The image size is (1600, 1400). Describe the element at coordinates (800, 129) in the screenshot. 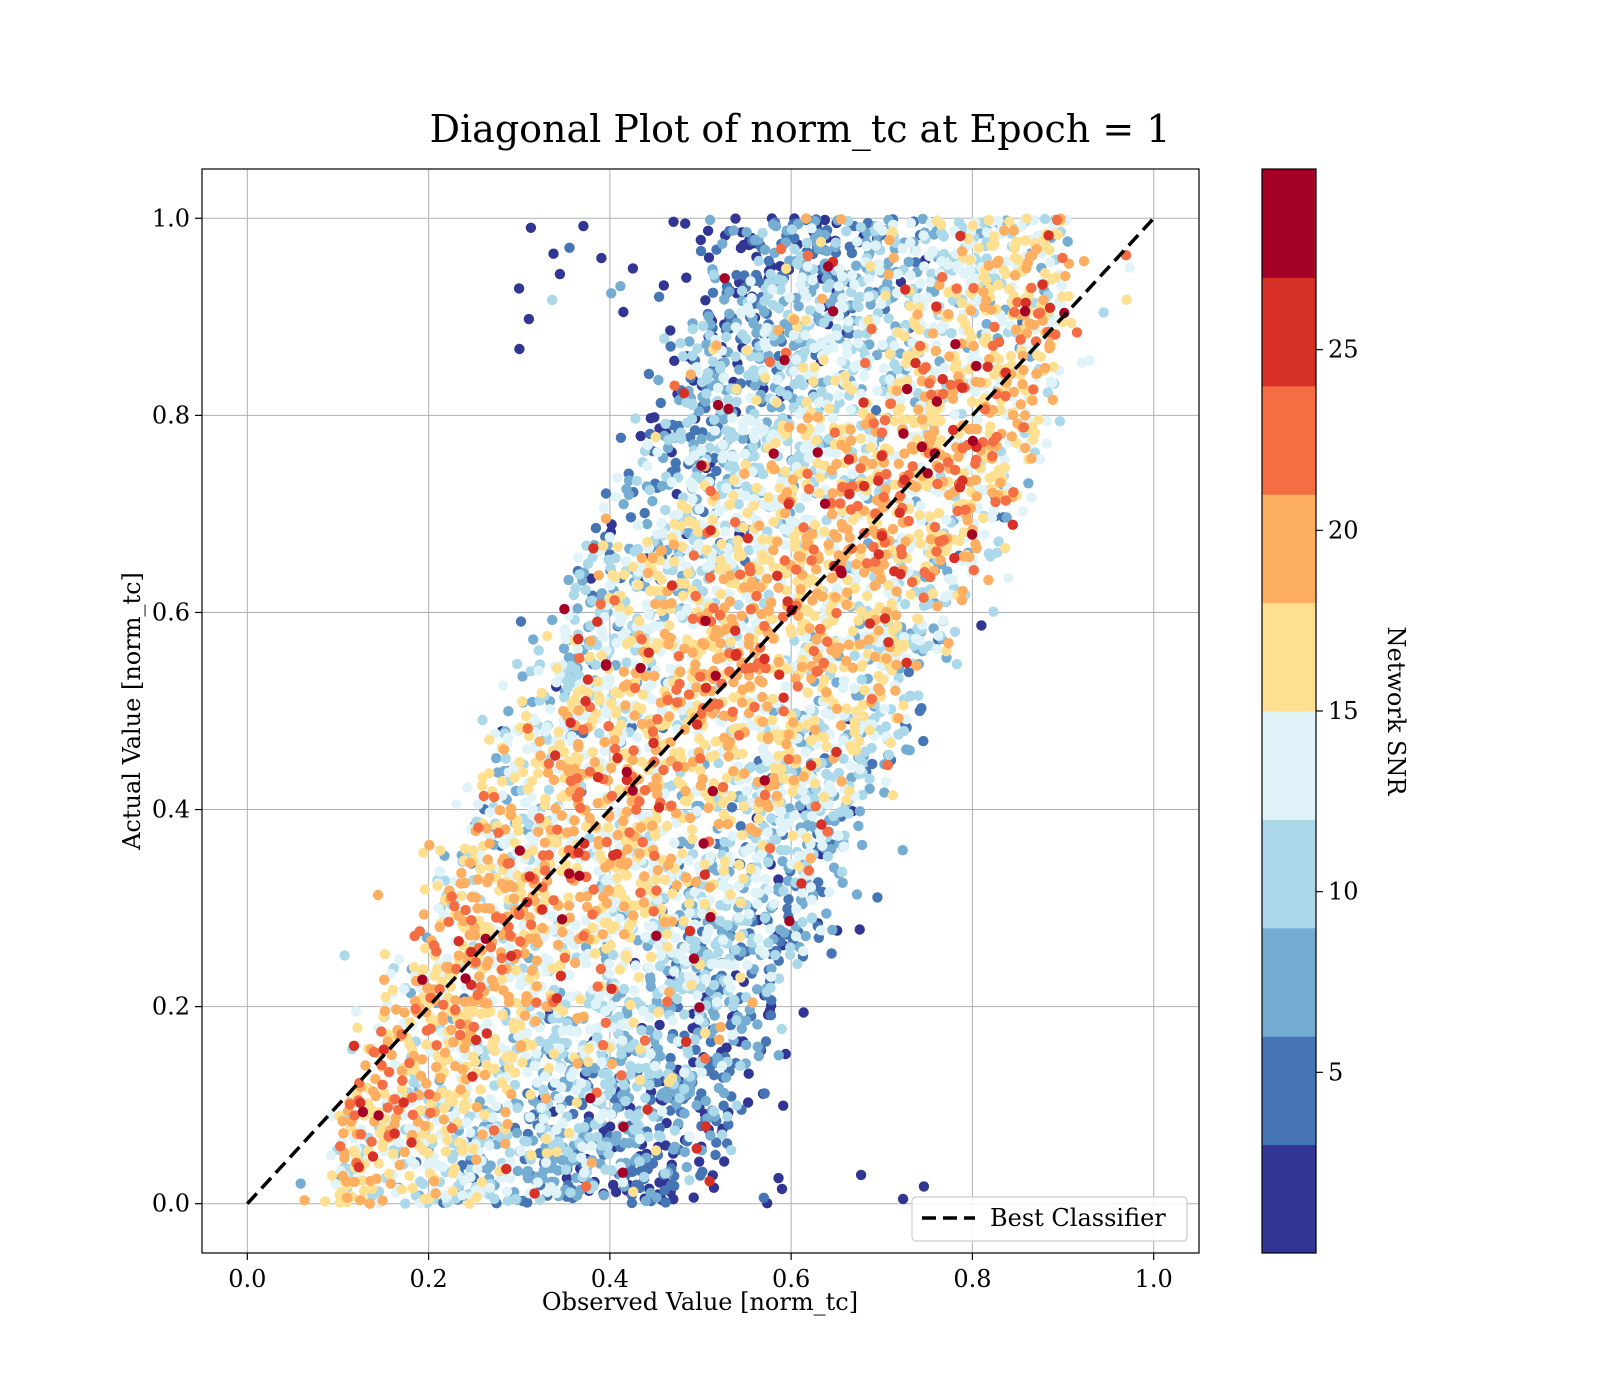

I see `chart-title: Diagonal Plot of norm_tc at Epoch = 1` at that location.